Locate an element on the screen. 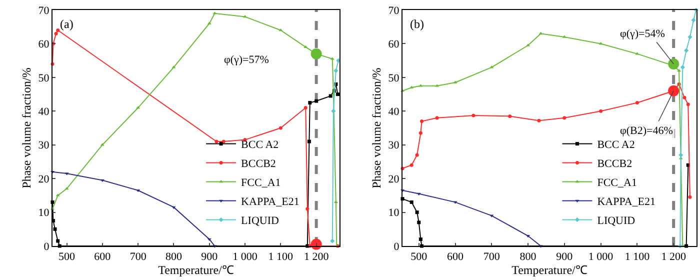 The image size is (700, 280). annotation: φ(B2)=46% is located at coordinates (646, 131).